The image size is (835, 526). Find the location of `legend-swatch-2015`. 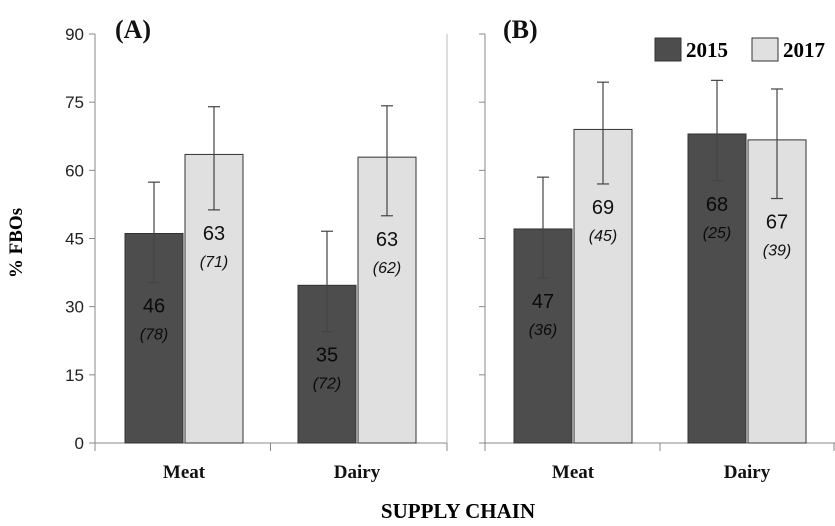

legend-swatch-2015 is located at coordinates (668, 49).